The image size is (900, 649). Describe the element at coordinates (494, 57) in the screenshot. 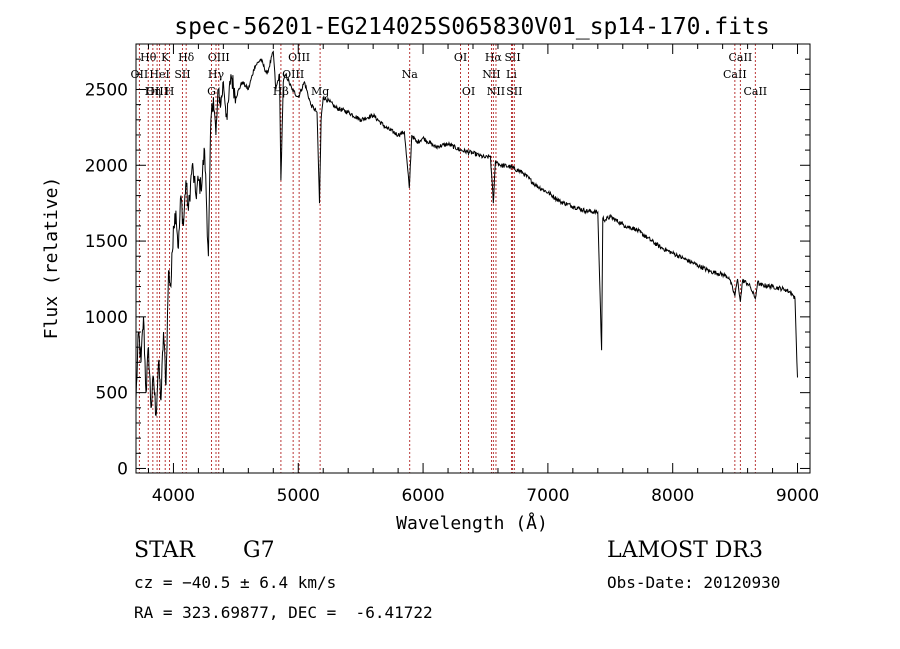

I see `line-label-19: Hα` at that location.